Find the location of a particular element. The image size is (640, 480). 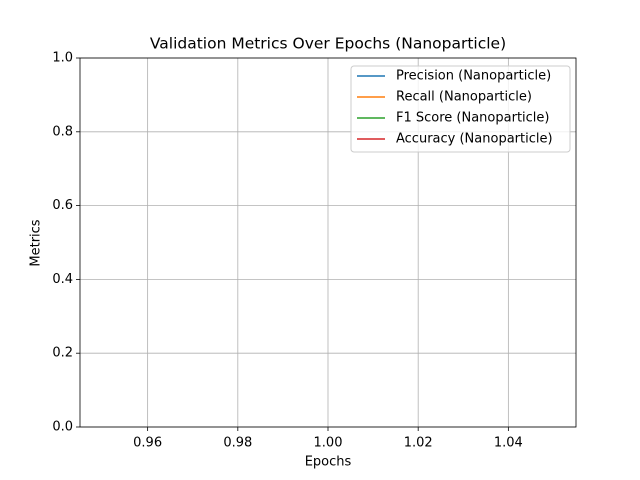

legend-label: Precision (Nanoparticle) is located at coordinates (473, 76).